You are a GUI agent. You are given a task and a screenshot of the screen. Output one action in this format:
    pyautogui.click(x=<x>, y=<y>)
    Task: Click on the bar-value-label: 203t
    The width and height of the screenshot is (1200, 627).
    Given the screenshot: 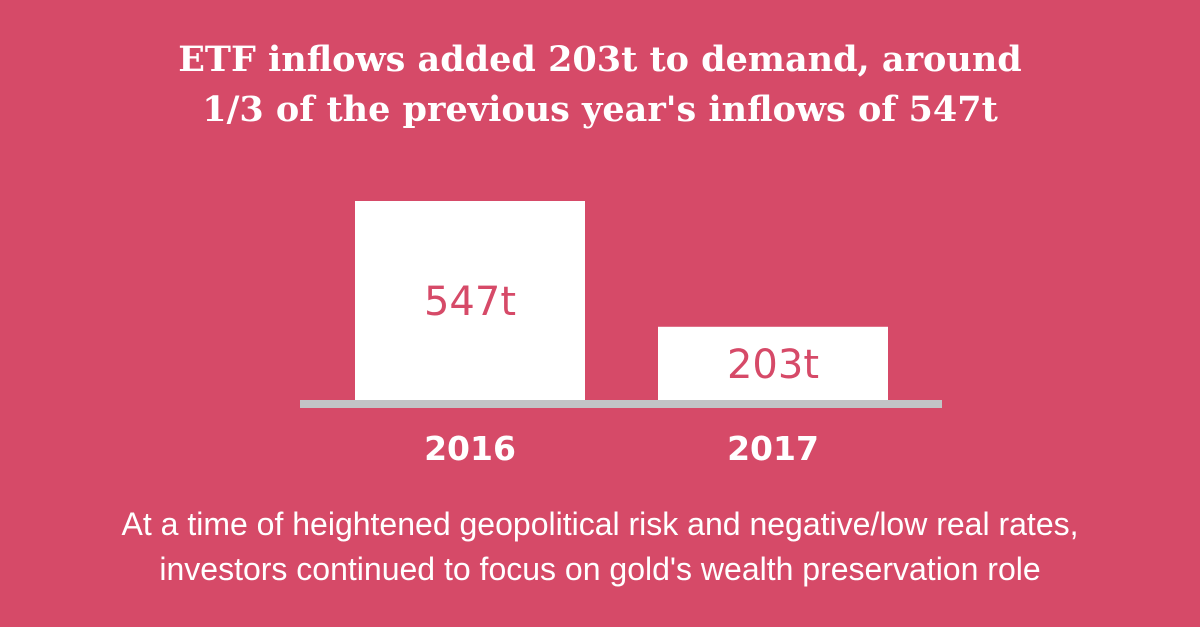 What is the action you would take?
    pyautogui.click(x=773, y=365)
    